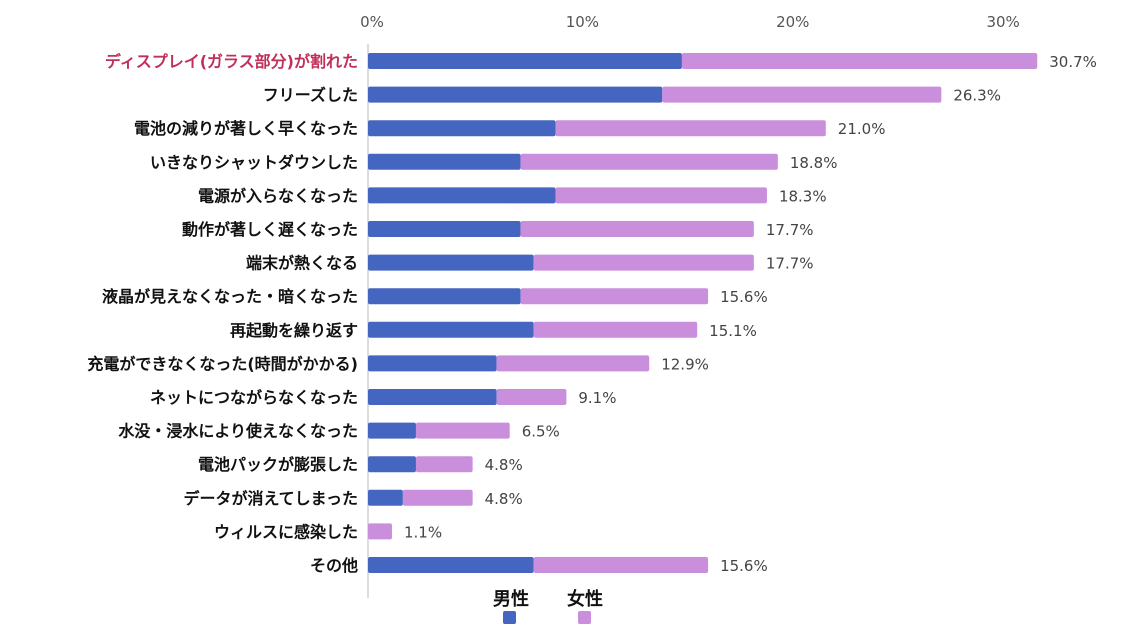  I want to click on category-label: 液晶が見えなくなった・暗くなった, so click(230, 296).